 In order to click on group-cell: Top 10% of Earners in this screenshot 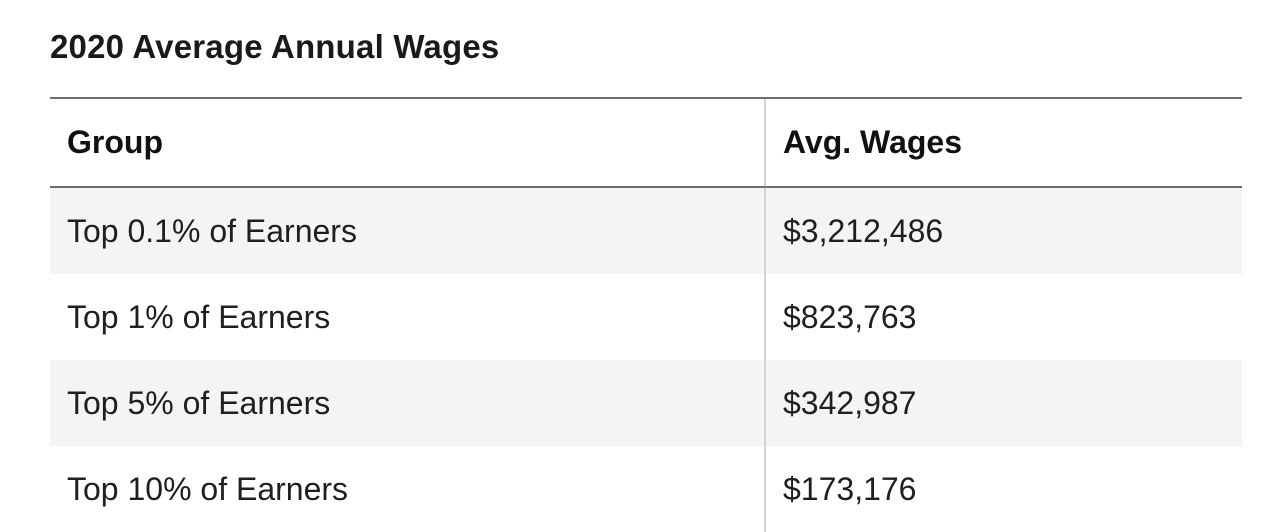, I will do `click(408, 489)`.